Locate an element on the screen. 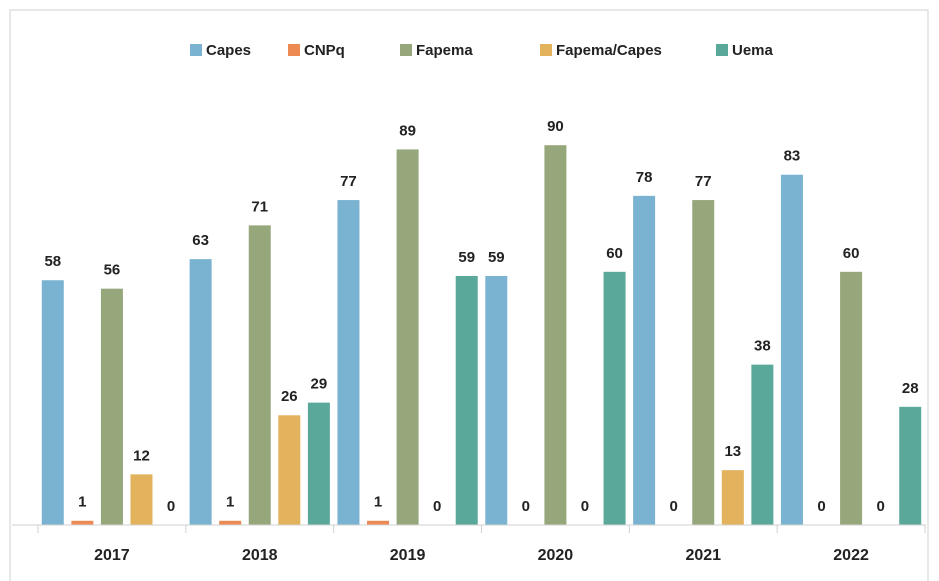 The image size is (939, 581). data-label: 63 is located at coordinates (200, 240).